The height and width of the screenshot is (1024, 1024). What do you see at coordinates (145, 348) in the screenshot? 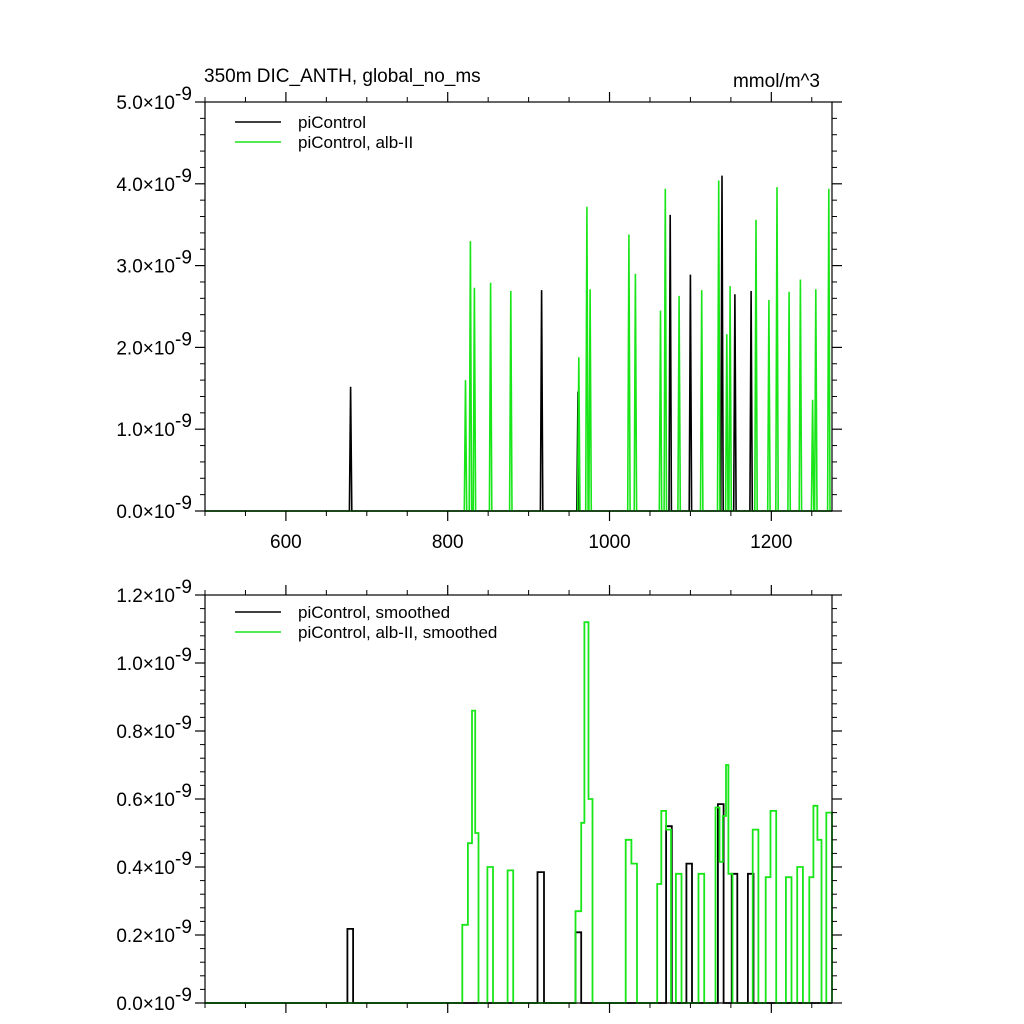
I see `top-y-tick-label: 2.0×10` at bounding box center [145, 348].